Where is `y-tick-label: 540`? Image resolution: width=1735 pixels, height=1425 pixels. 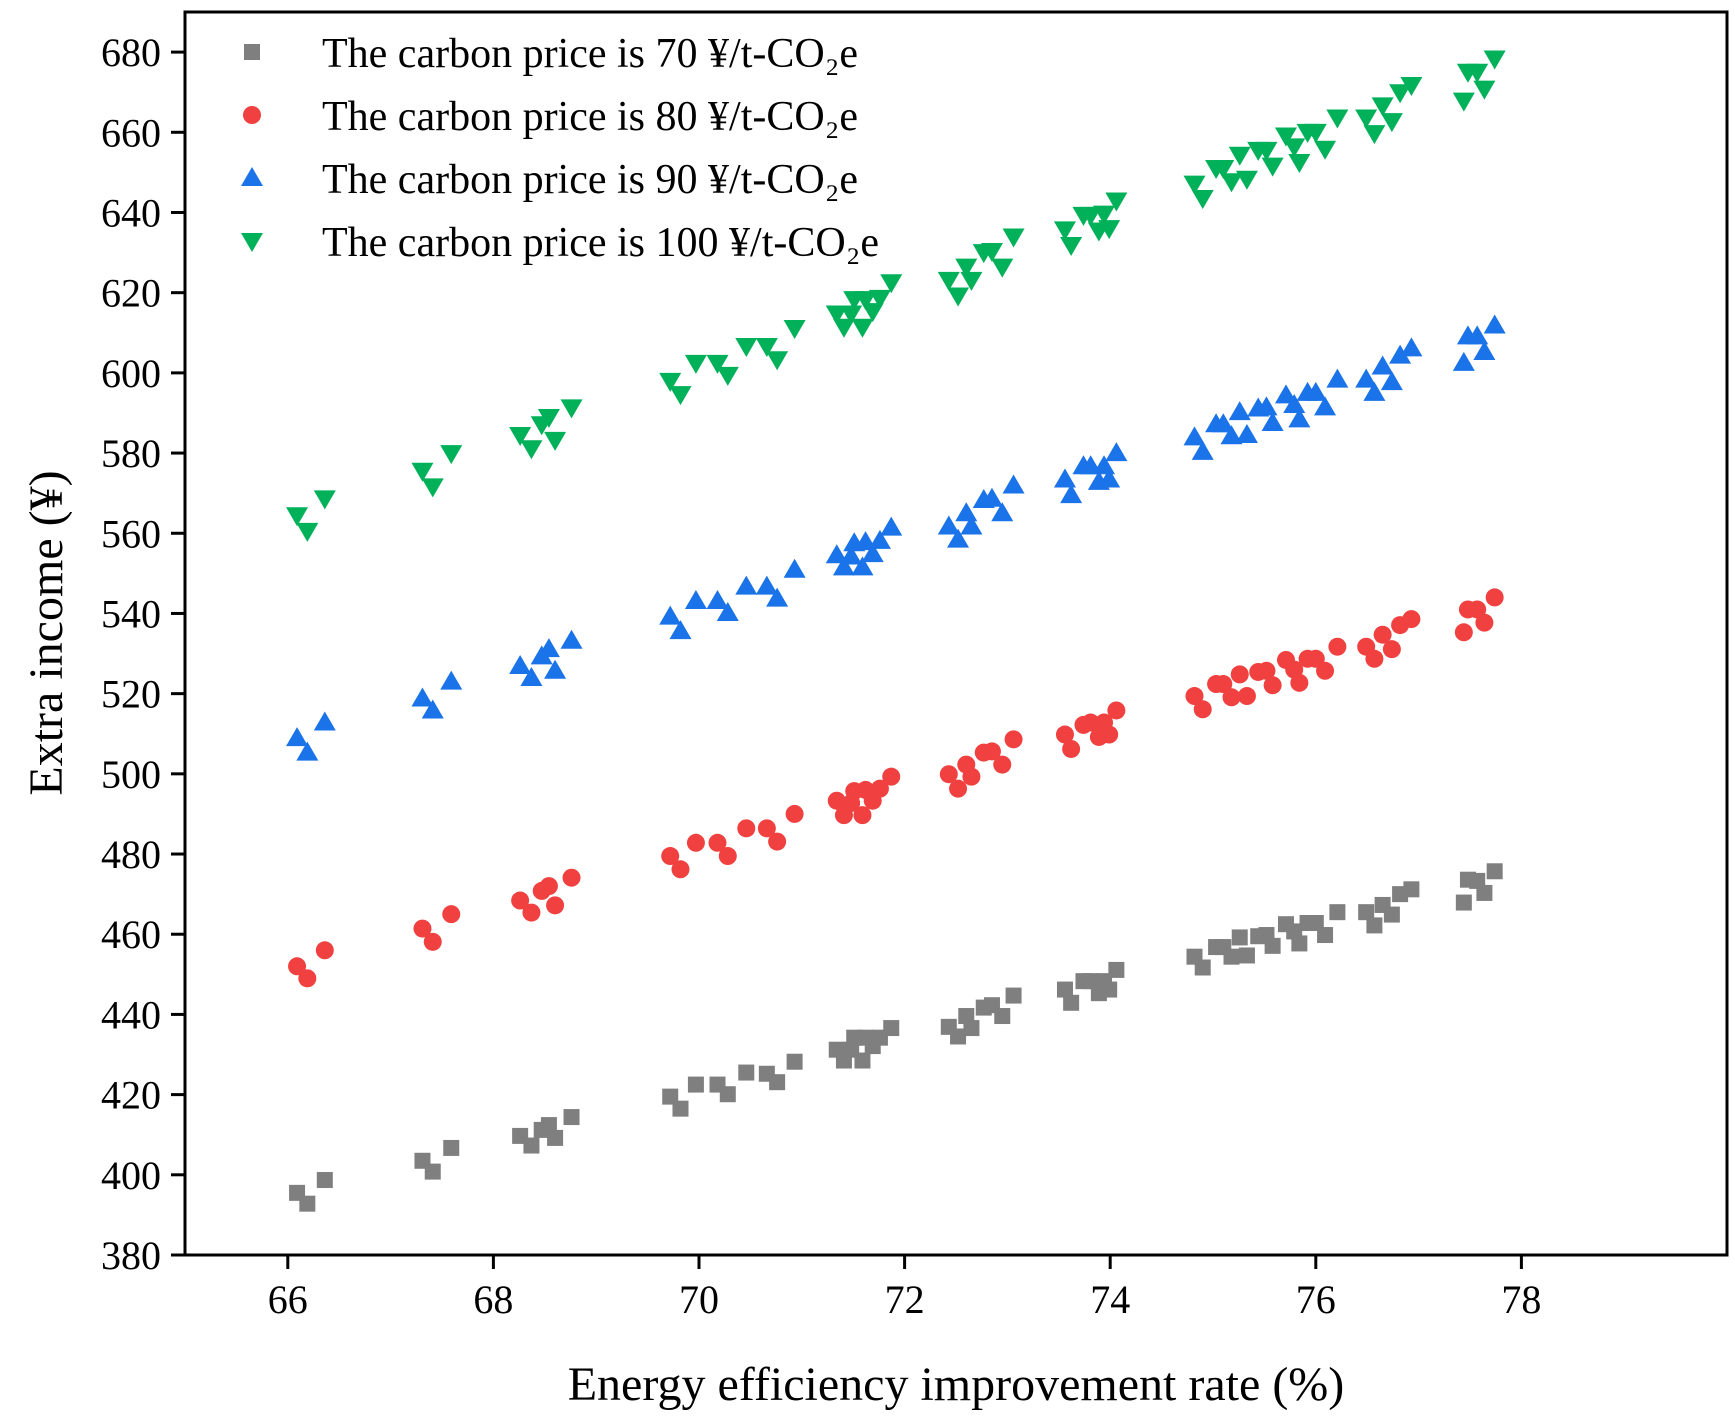 y-tick-label: 540 is located at coordinates (131, 613).